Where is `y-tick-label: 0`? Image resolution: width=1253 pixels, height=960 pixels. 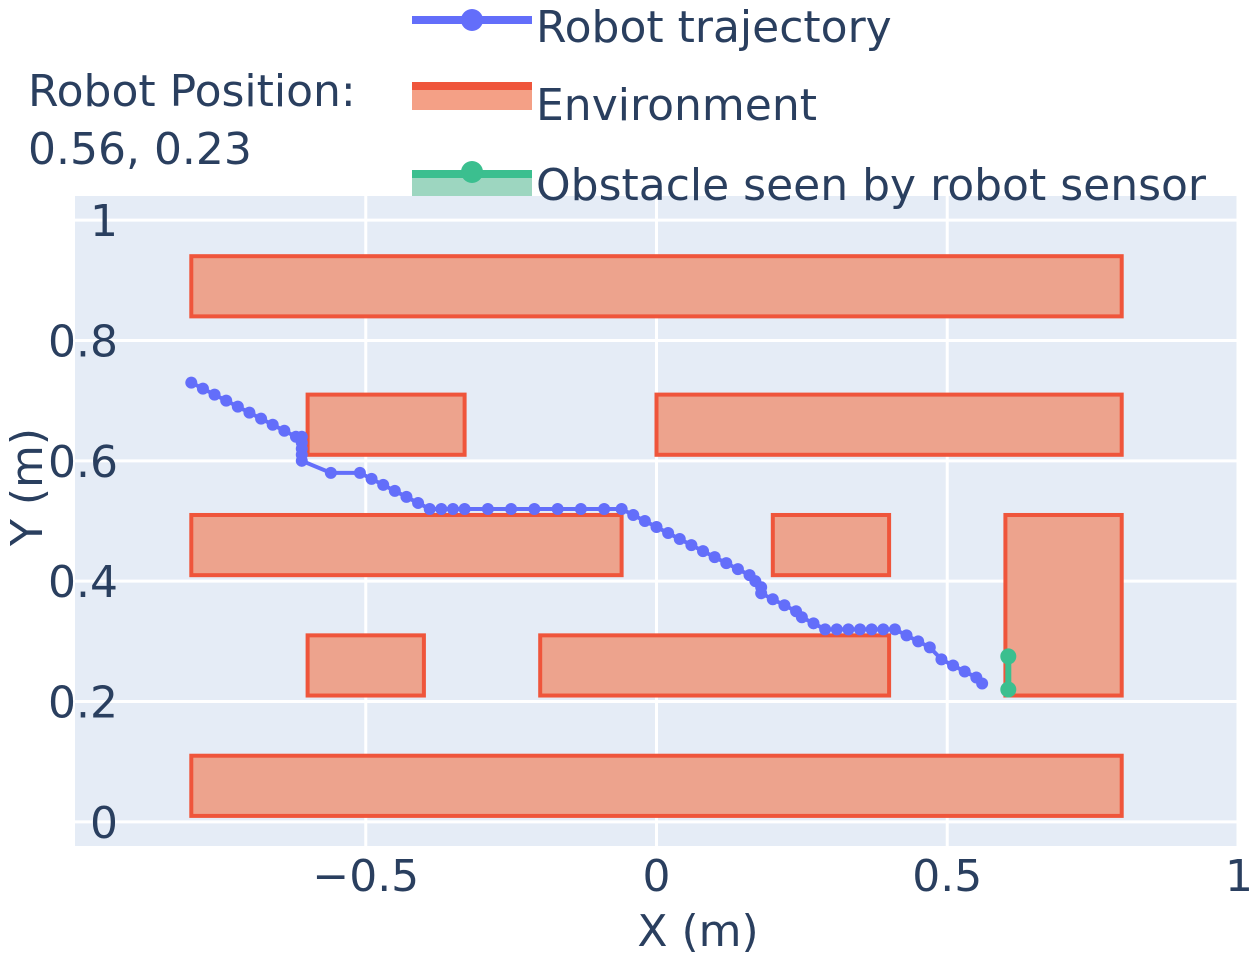 y-tick-label: 0 is located at coordinates (104, 823).